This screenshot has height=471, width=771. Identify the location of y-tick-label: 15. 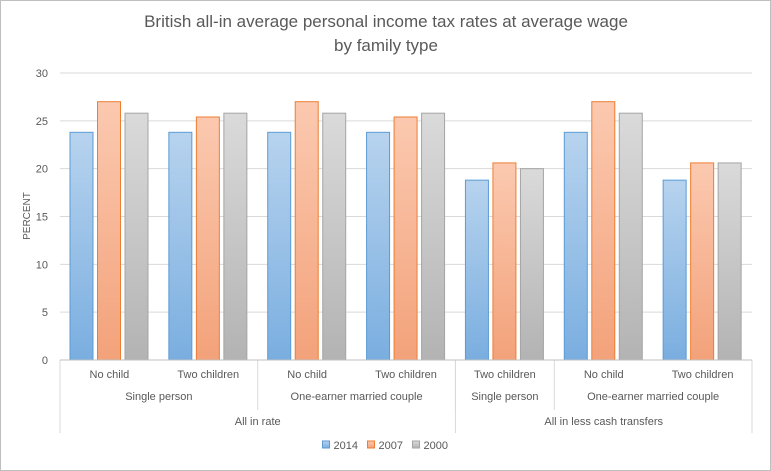
(42, 218).